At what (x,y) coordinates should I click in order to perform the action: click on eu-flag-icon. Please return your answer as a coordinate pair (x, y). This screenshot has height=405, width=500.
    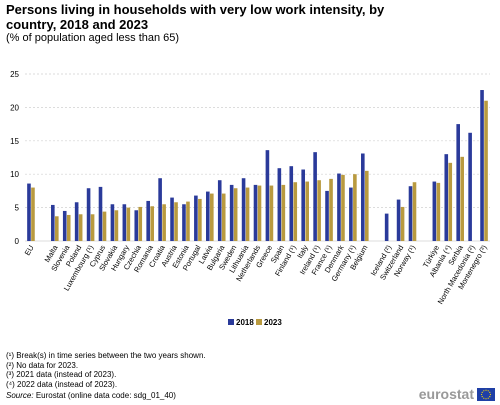
    Looking at the image, I should click on (486, 394).